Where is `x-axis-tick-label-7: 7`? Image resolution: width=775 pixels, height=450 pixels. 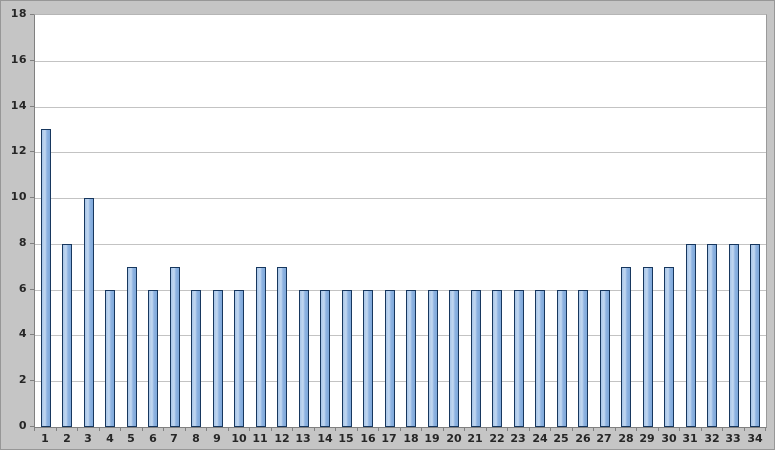 x-axis-tick-label-7: 7 is located at coordinates (174, 438).